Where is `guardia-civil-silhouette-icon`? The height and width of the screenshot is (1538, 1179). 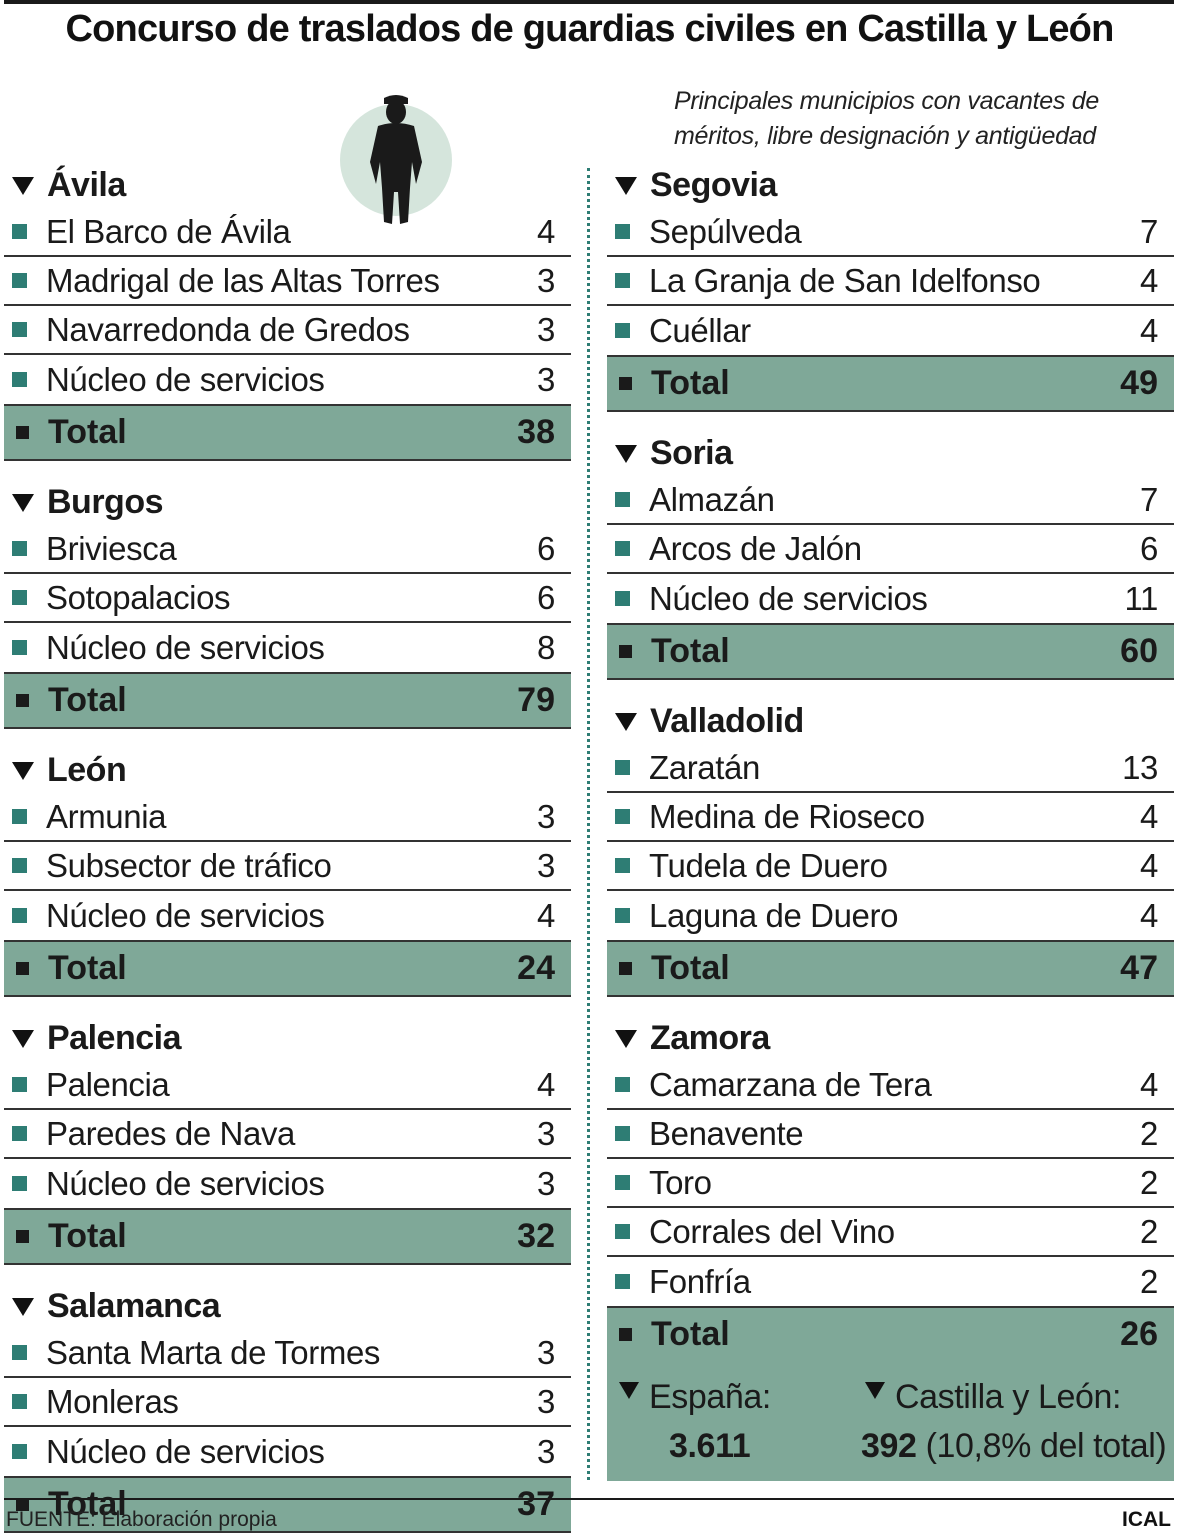 guardia-civil-silhouette-icon is located at coordinates (396, 159).